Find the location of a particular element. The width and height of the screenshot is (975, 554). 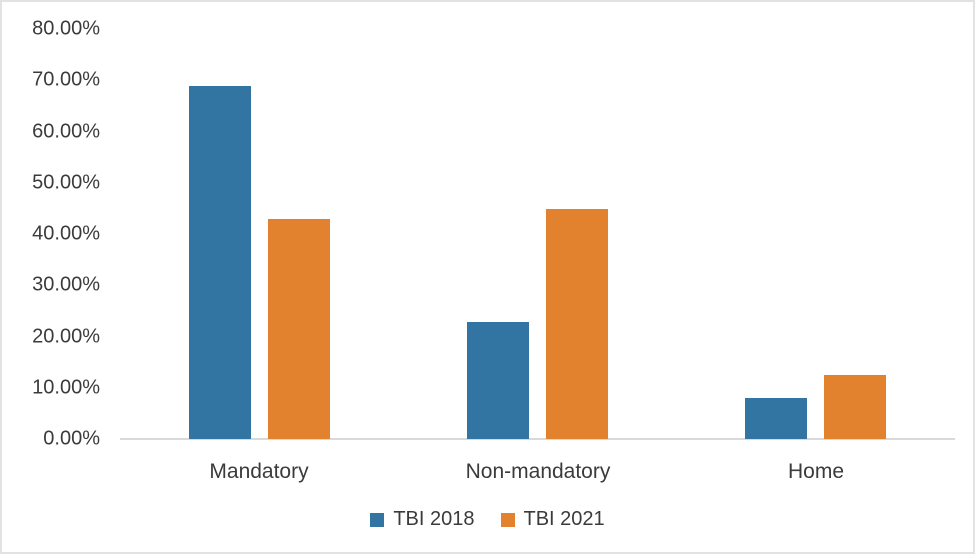

y-tick-label: 80.00% is located at coordinates (66, 28).